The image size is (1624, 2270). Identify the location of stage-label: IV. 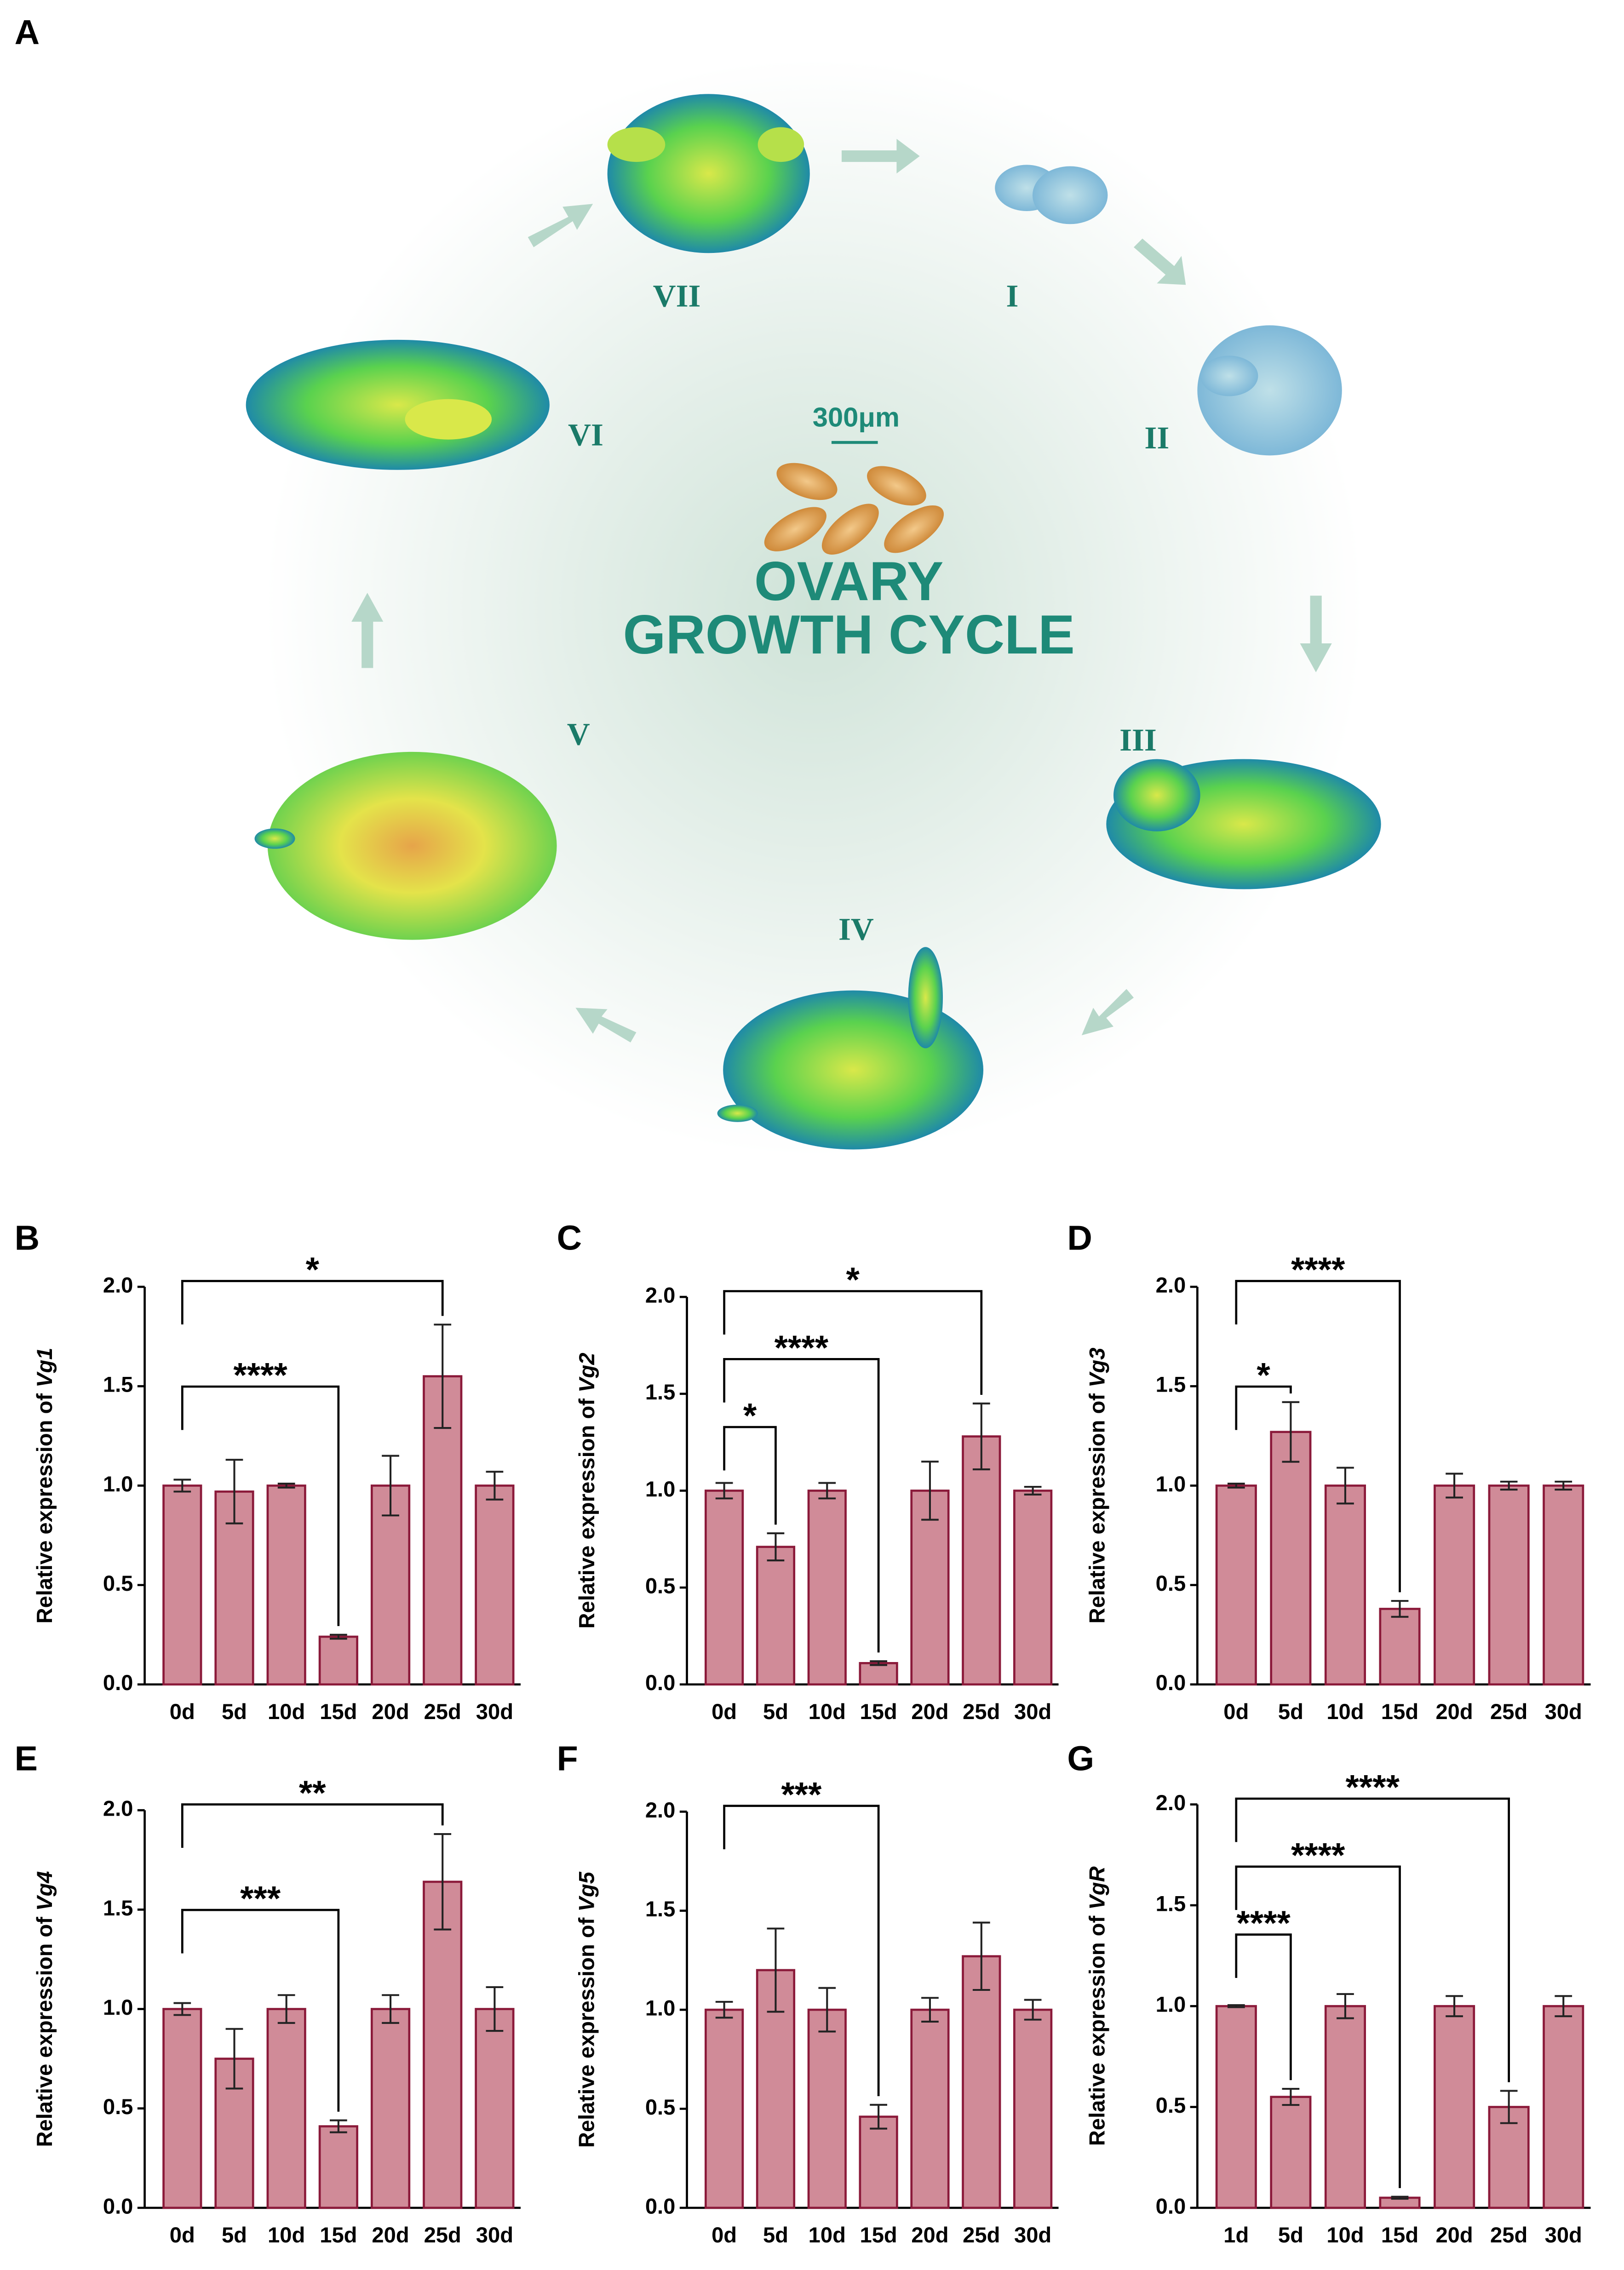
(856, 929).